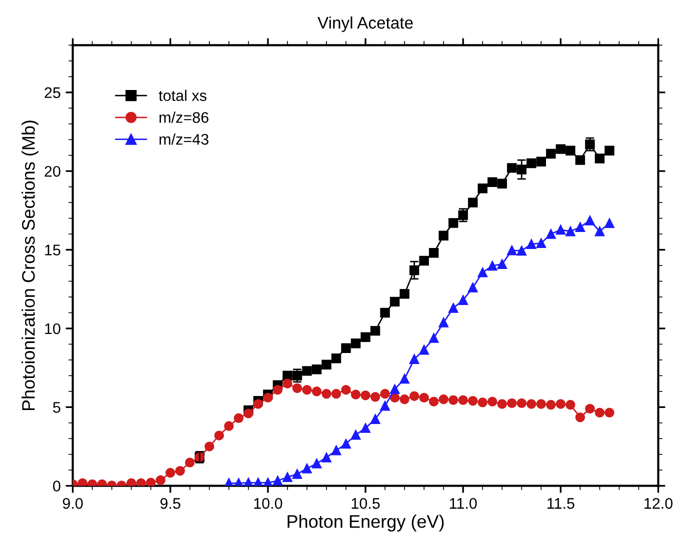 This screenshot has width=680, height=538. Describe the element at coordinates (182, 96) in the screenshot. I see `legend-label: total xs` at that location.